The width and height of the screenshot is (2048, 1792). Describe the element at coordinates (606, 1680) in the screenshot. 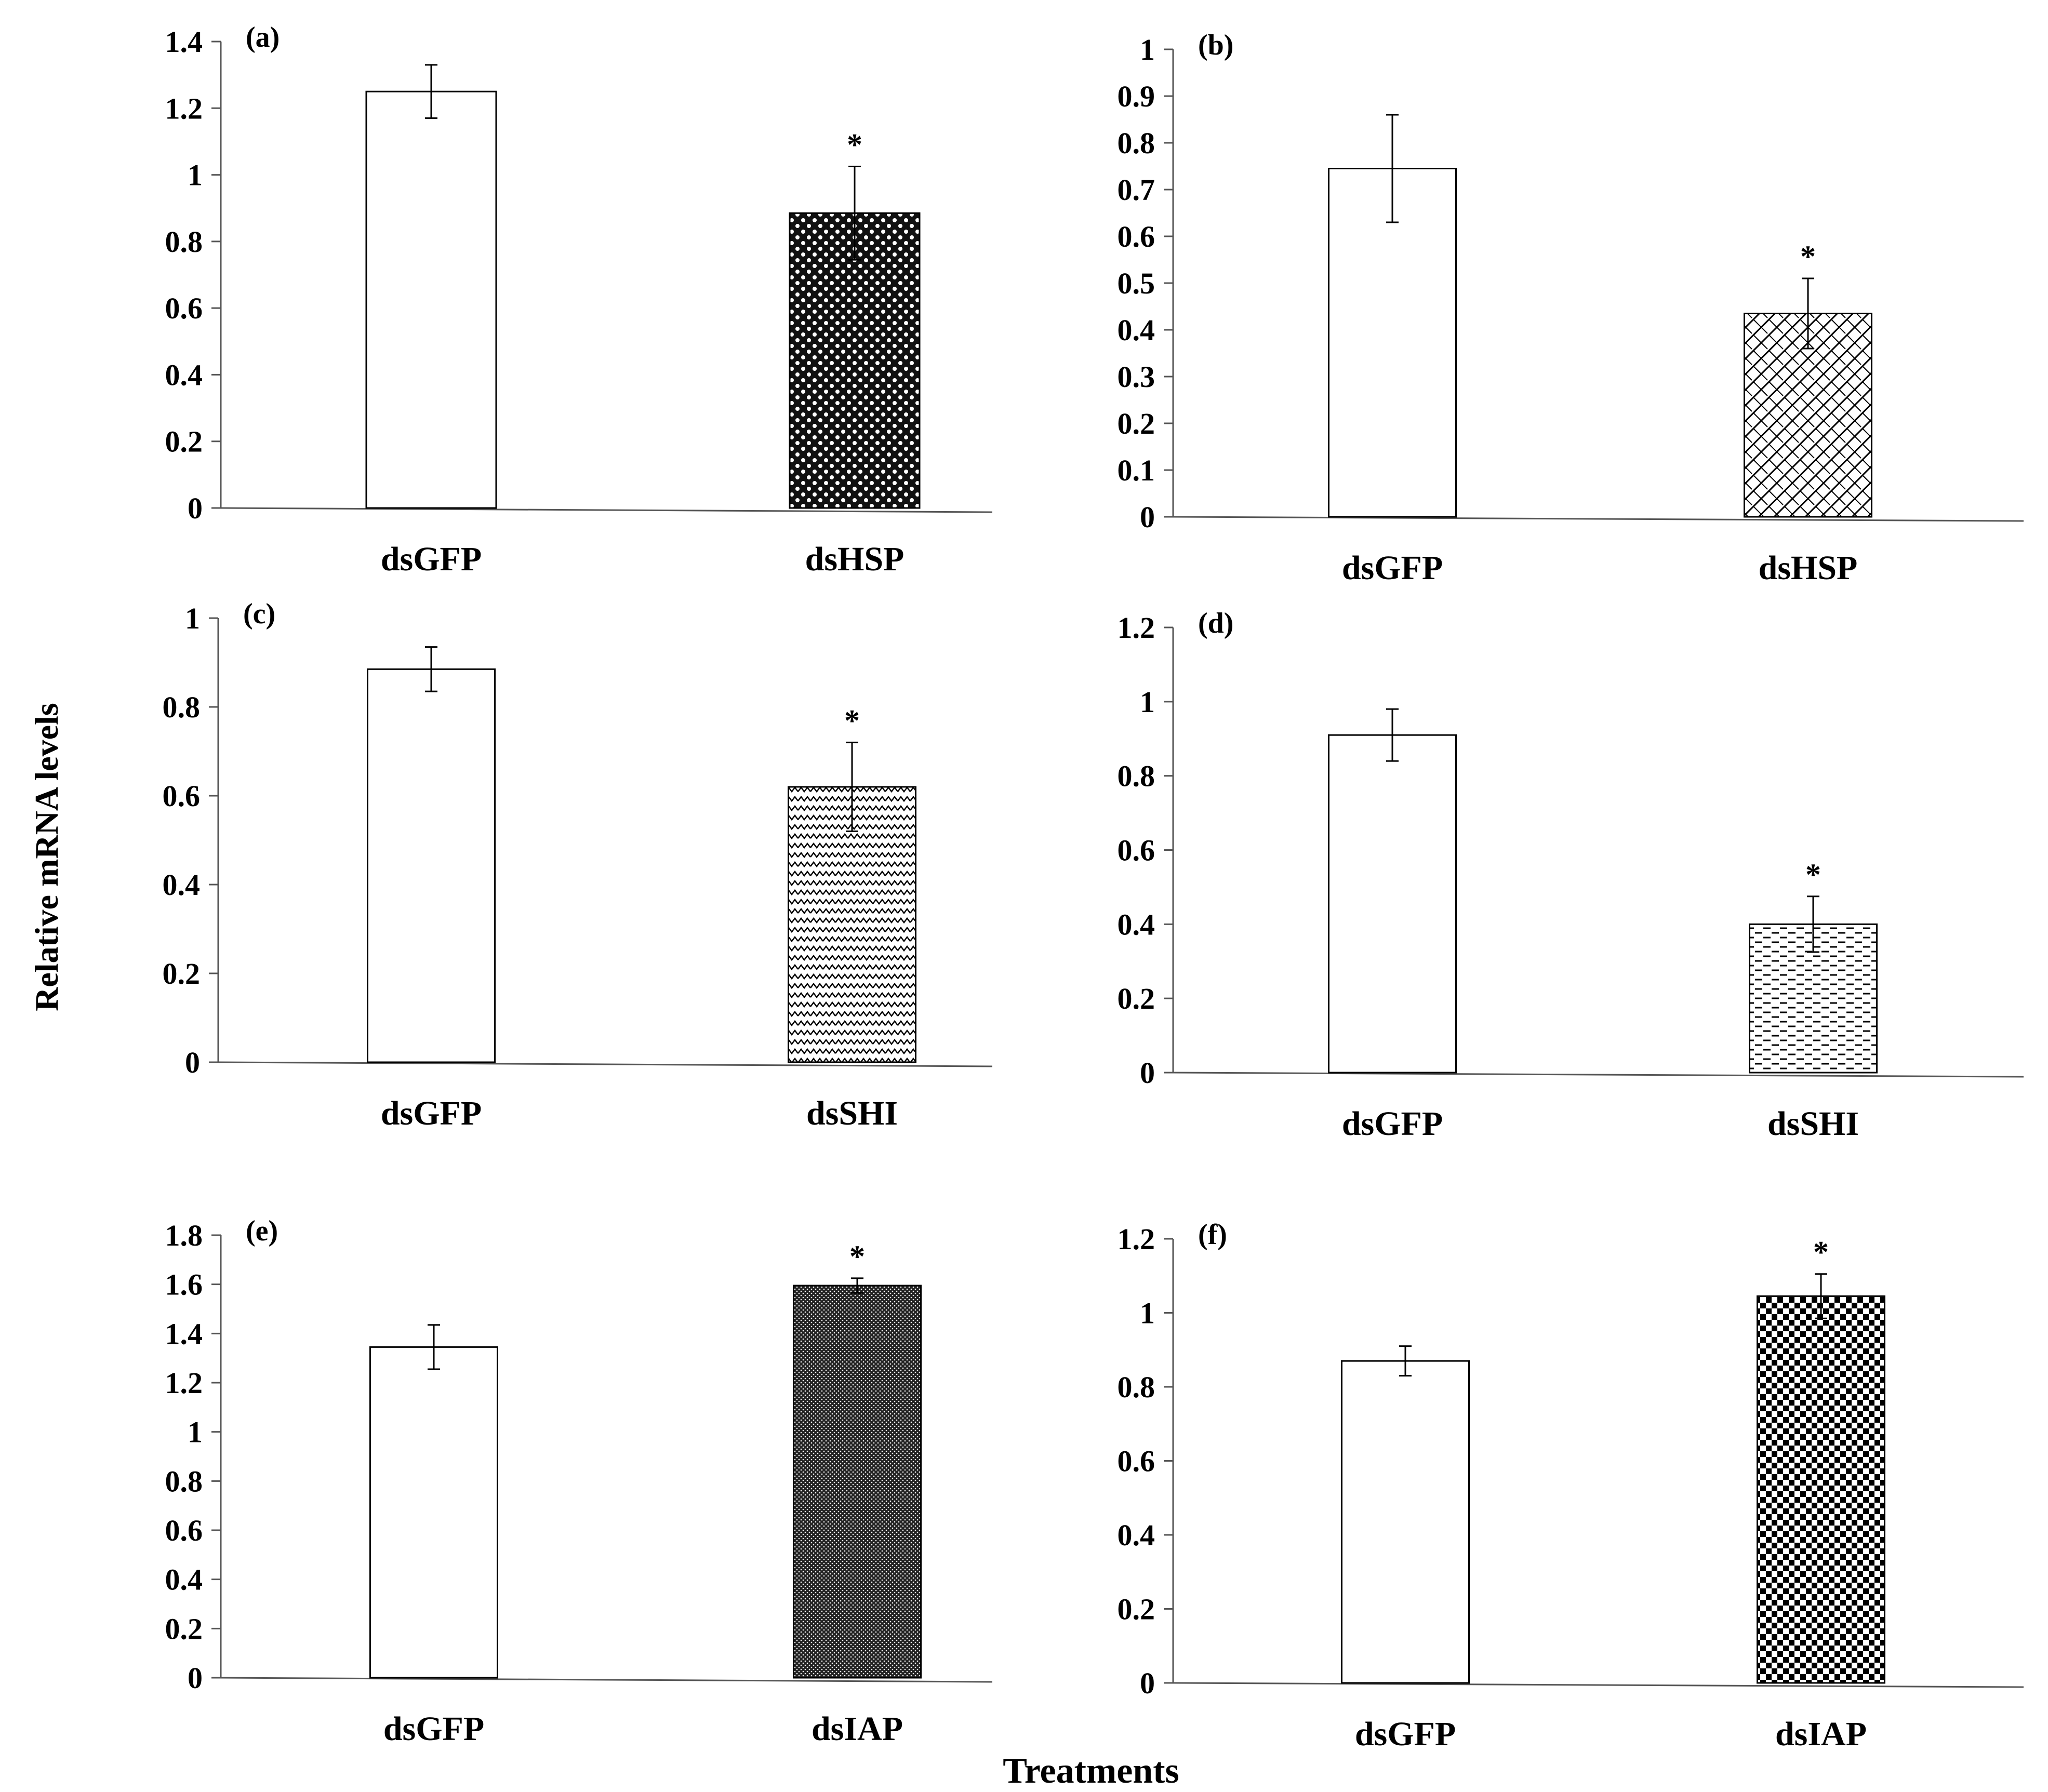

I see `panel-5-x-axis` at that location.